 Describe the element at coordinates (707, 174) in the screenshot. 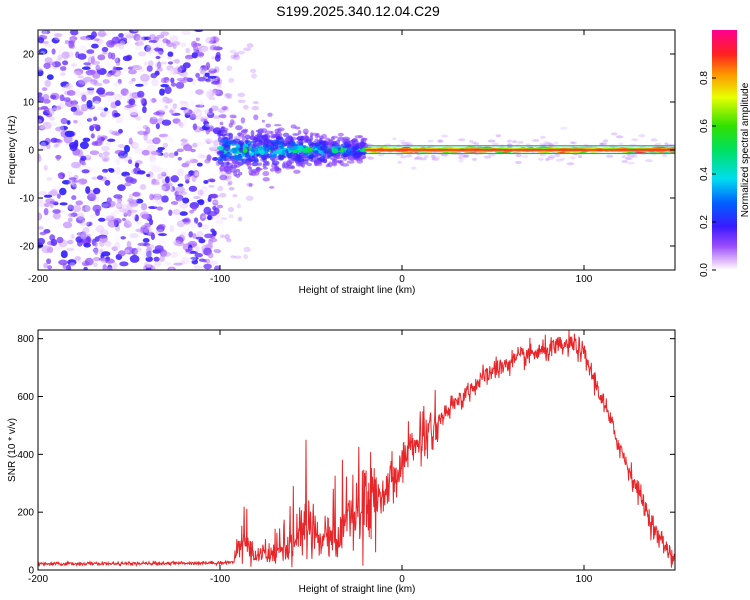

I see `colorbar-ticks: 0.0 0.2 0.4 0.6 0.8` at that location.